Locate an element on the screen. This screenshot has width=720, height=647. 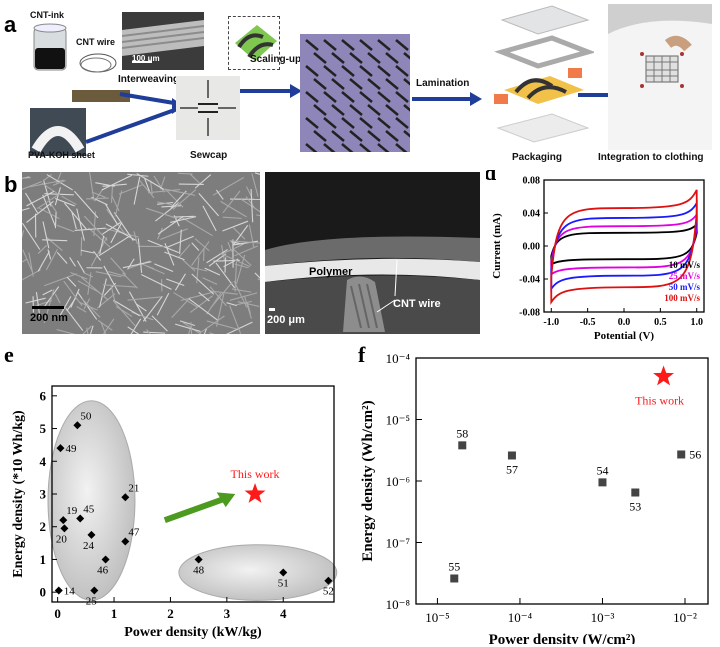
cluster-ellipse-right is located at coordinates (258, 572).